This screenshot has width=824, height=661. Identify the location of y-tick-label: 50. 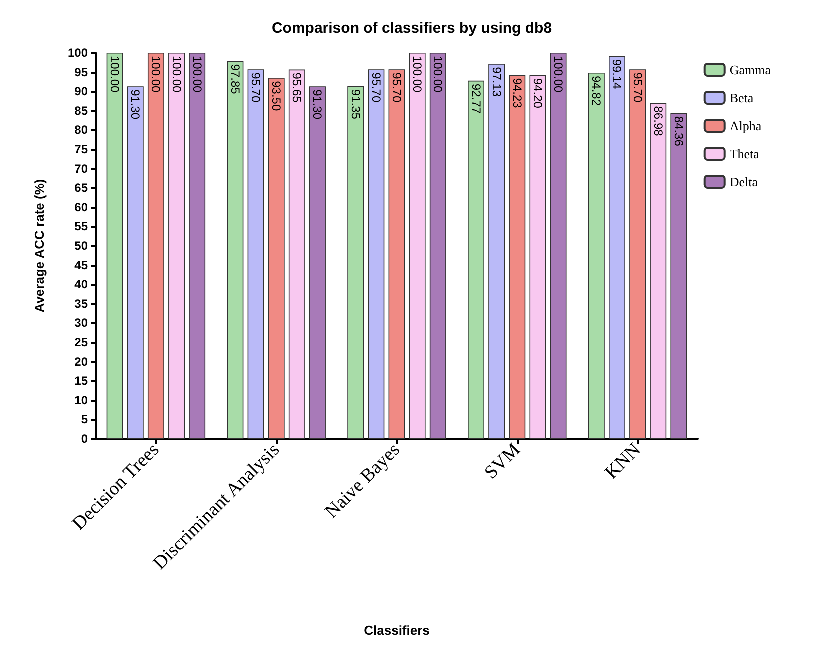
(81, 246).